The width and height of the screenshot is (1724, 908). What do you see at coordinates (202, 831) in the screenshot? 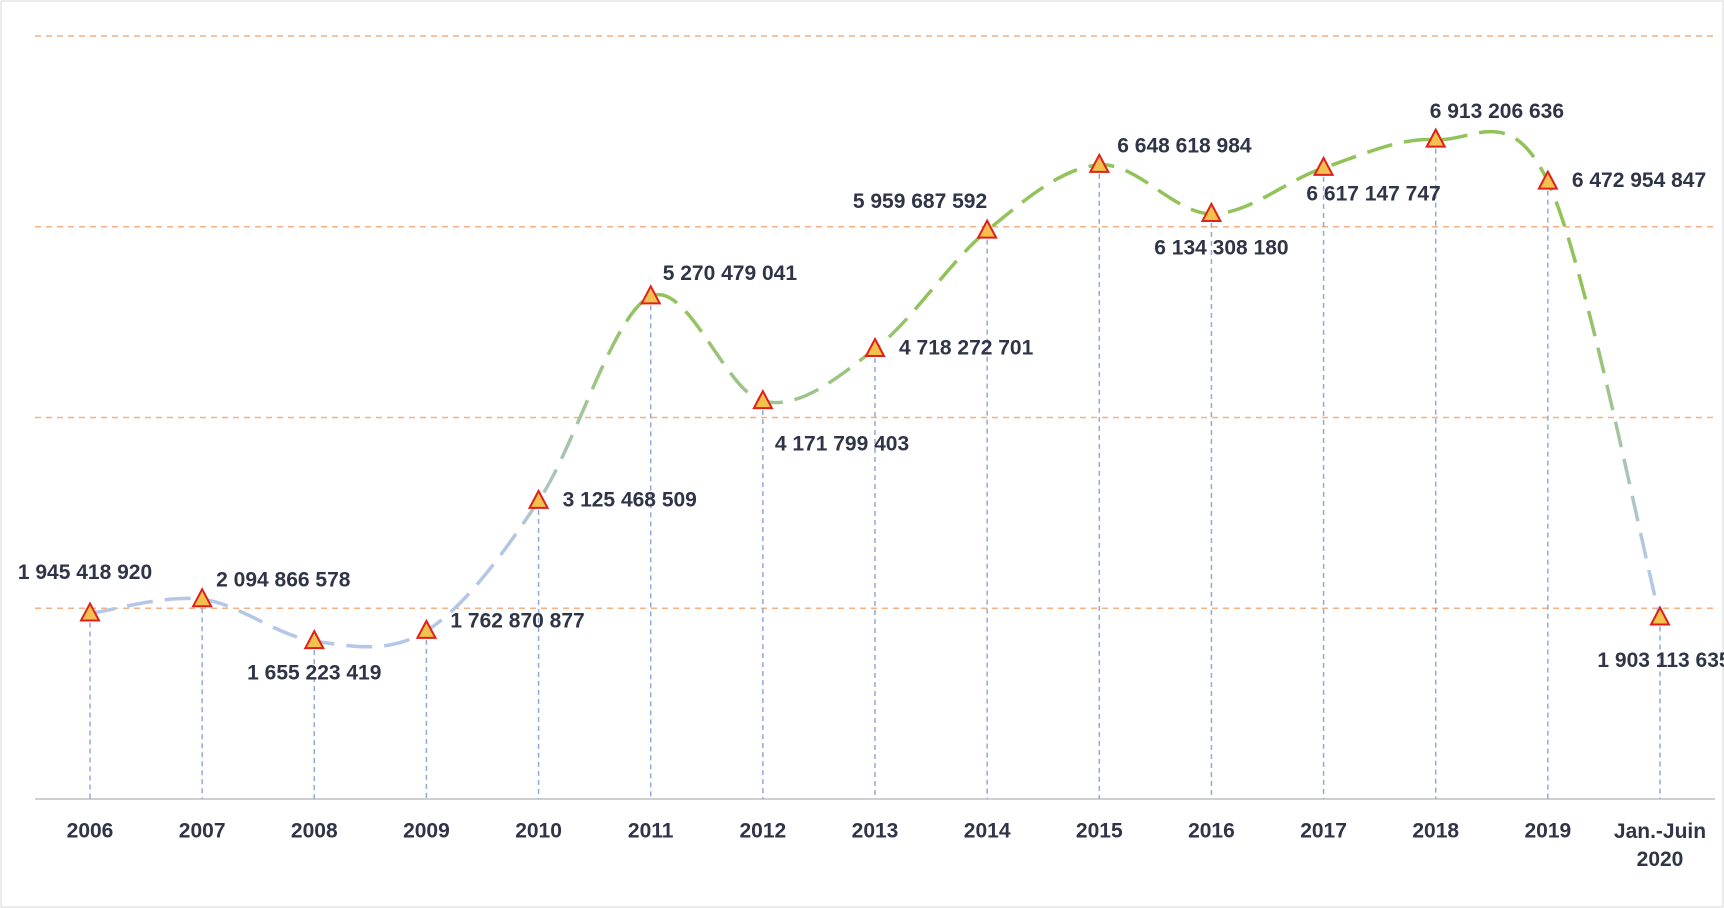
I see `x-tick-label: 2007` at bounding box center [202, 831].